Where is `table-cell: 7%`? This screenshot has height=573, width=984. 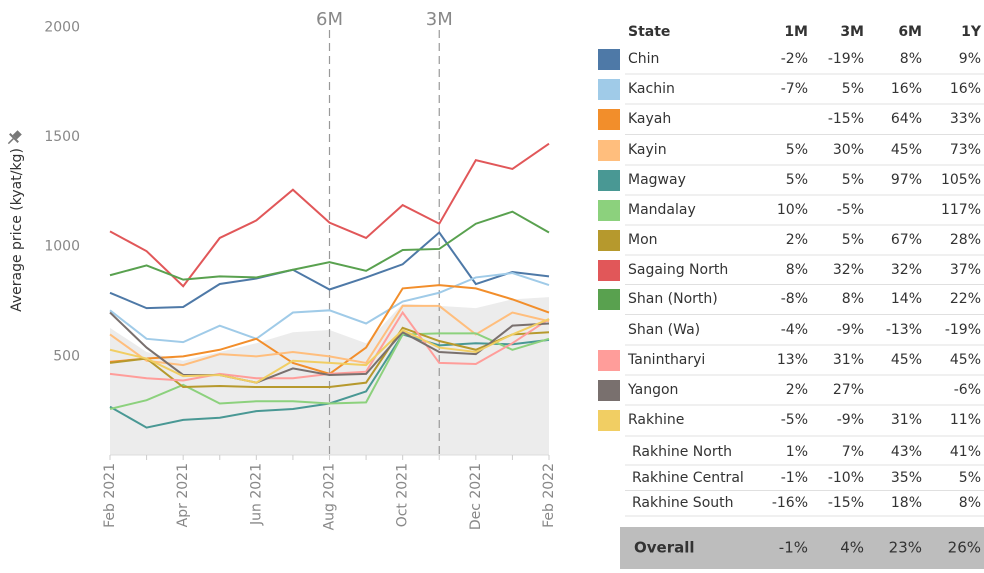
table-cell: 7% is located at coordinates (853, 452).